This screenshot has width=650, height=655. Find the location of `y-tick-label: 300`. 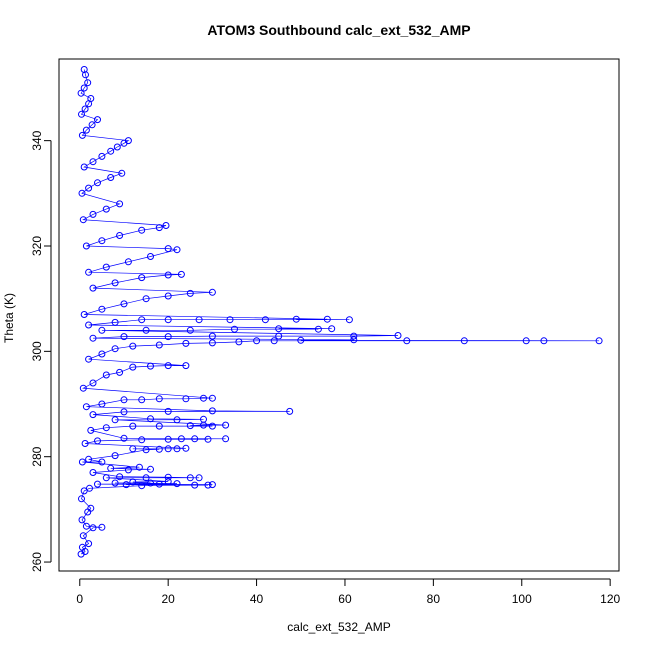

y-tick-label: 300 is located at coordinates (37, 351).